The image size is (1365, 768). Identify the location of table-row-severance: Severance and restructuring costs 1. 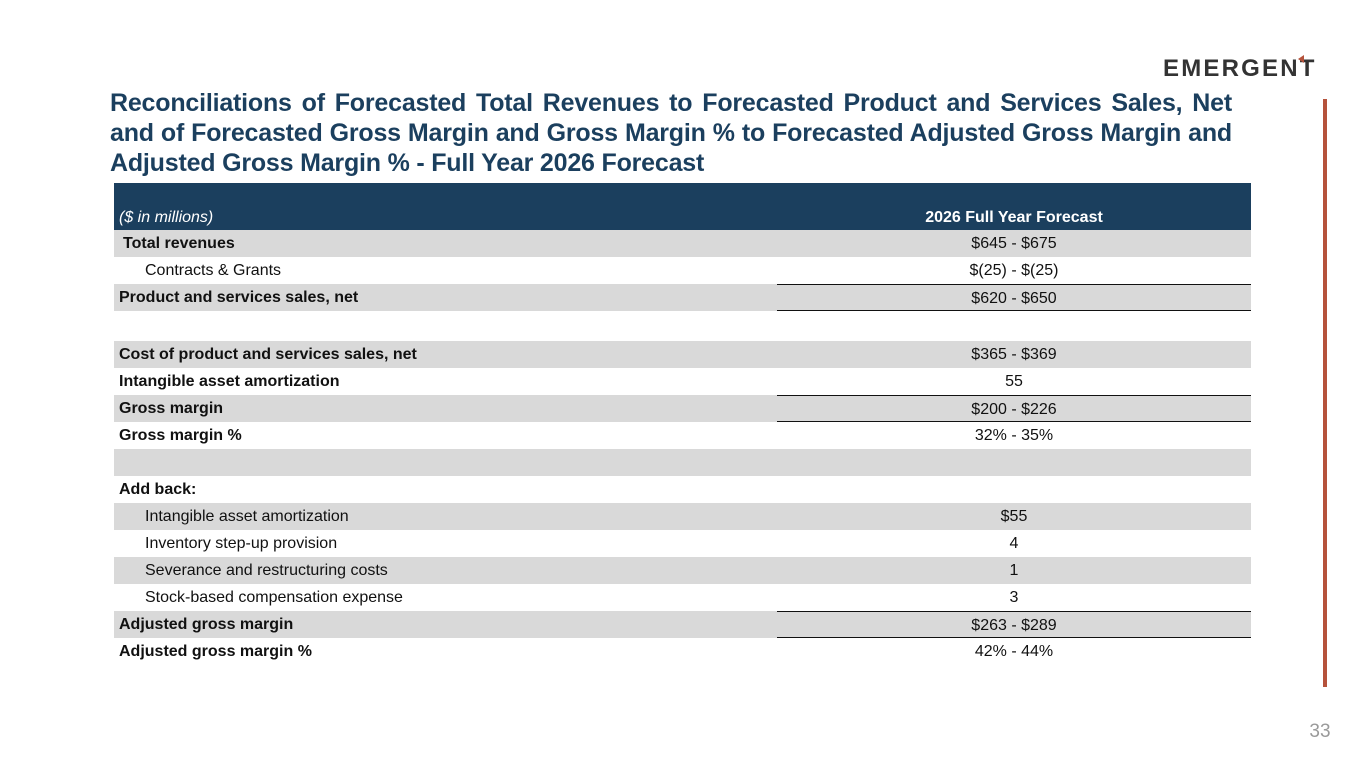
(682, 570).